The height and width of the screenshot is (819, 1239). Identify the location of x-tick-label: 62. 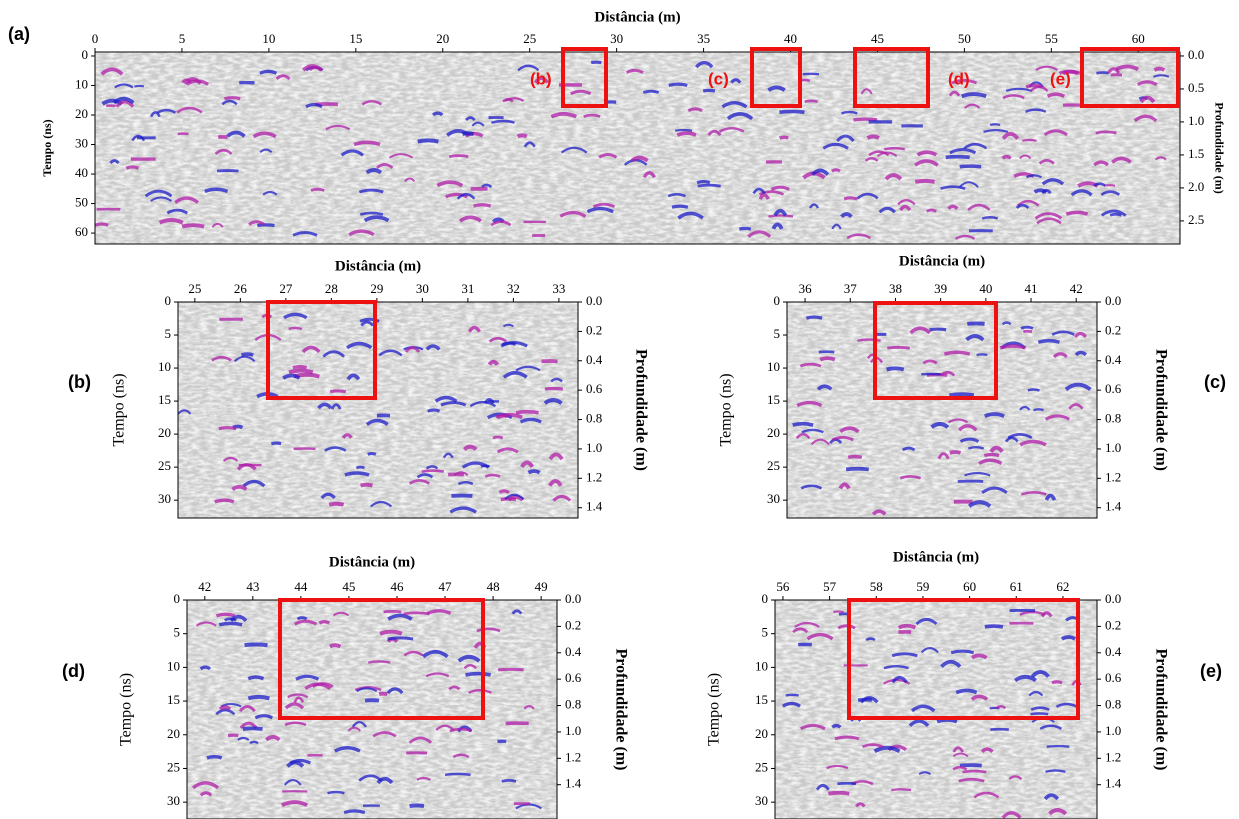
(1062, 586).